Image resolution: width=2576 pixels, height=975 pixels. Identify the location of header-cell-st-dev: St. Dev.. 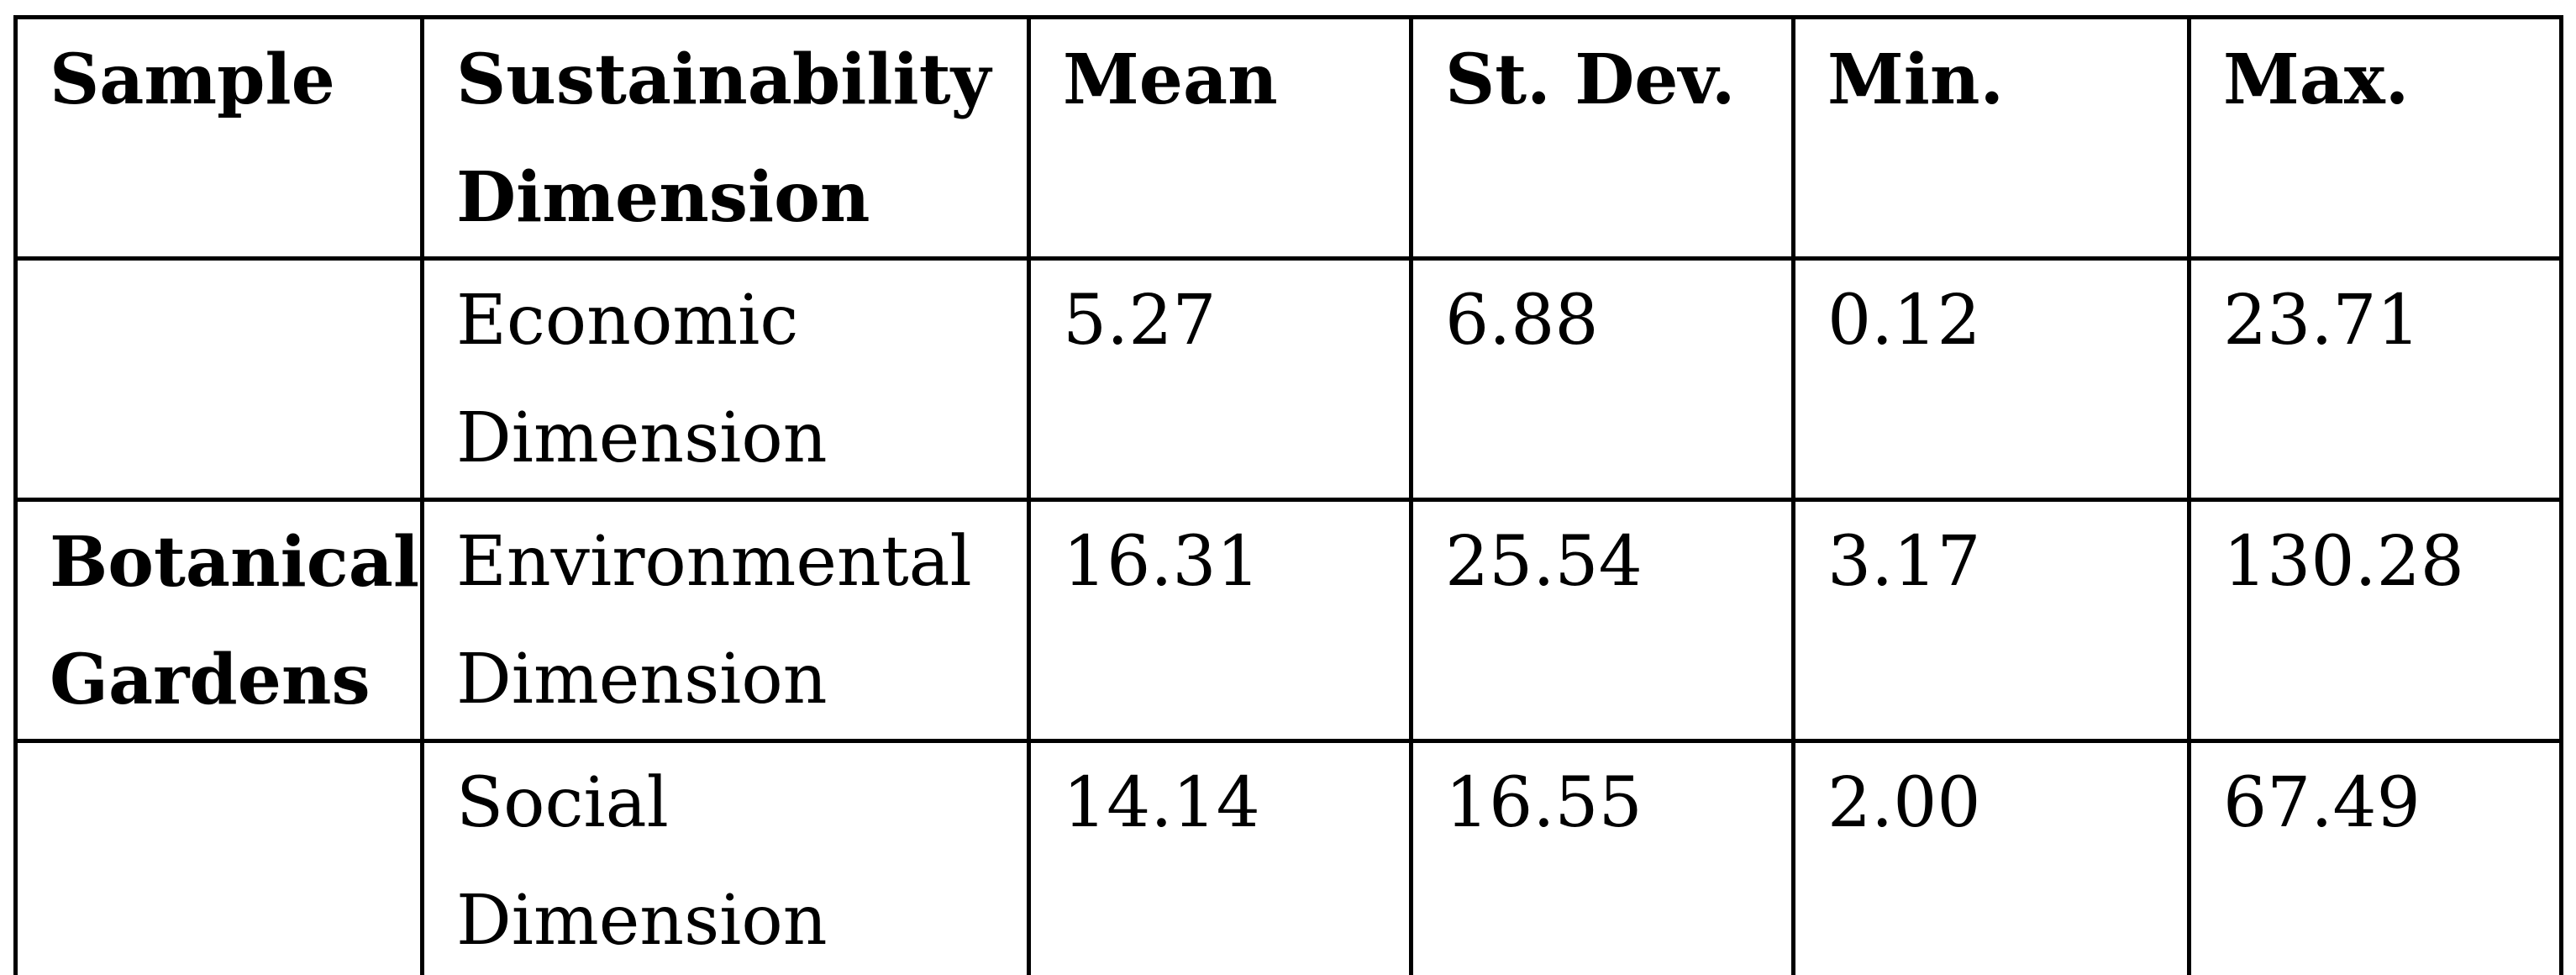
(1602, 138).